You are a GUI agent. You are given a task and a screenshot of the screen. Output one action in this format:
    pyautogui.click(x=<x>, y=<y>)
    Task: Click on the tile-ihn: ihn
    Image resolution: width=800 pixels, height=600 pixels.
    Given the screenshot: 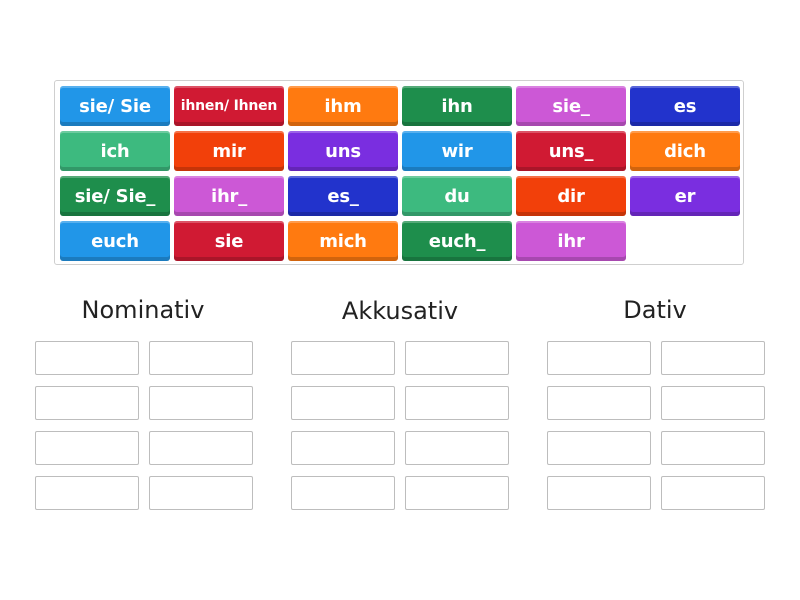 What is the action you would take?
    pyautogui.click(x=457, y=106)
    